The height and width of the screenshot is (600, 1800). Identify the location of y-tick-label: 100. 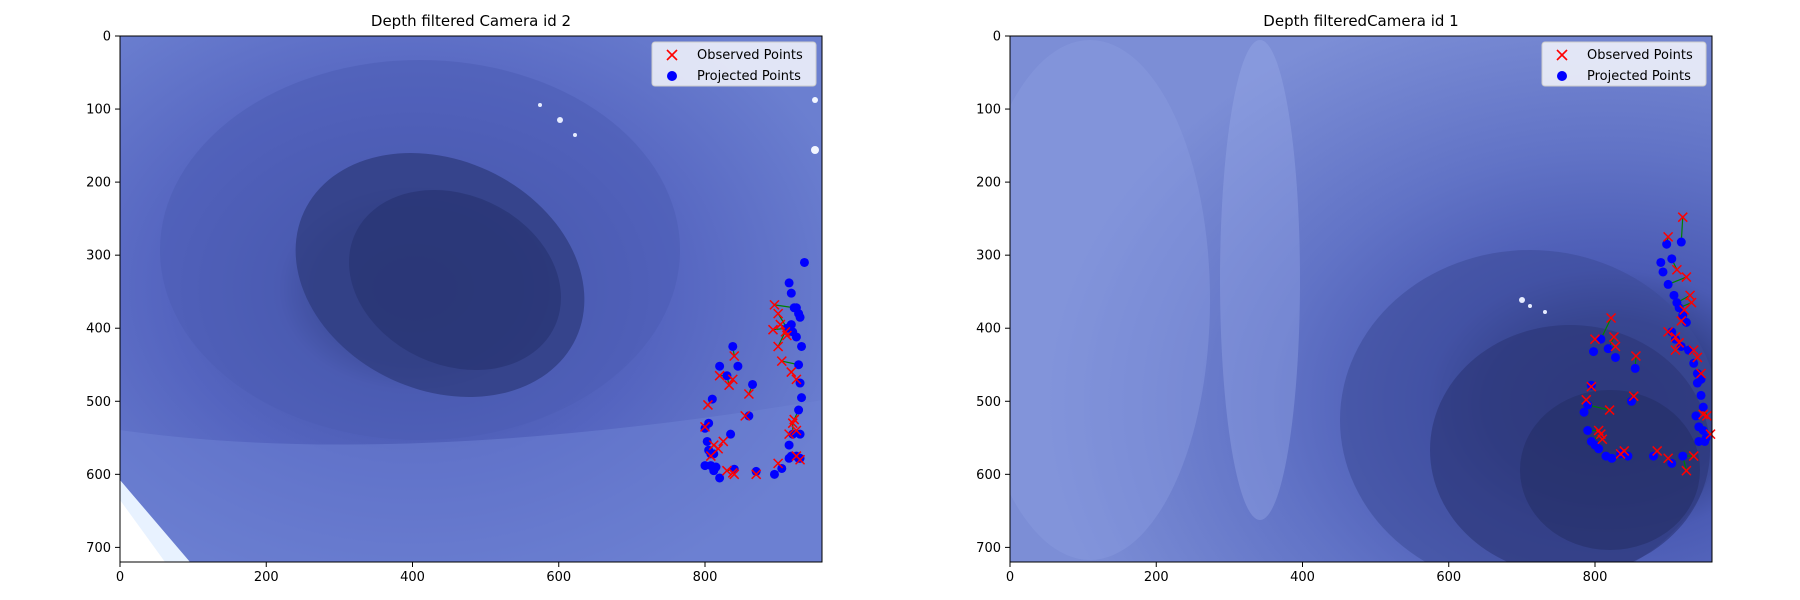
(988, 110).